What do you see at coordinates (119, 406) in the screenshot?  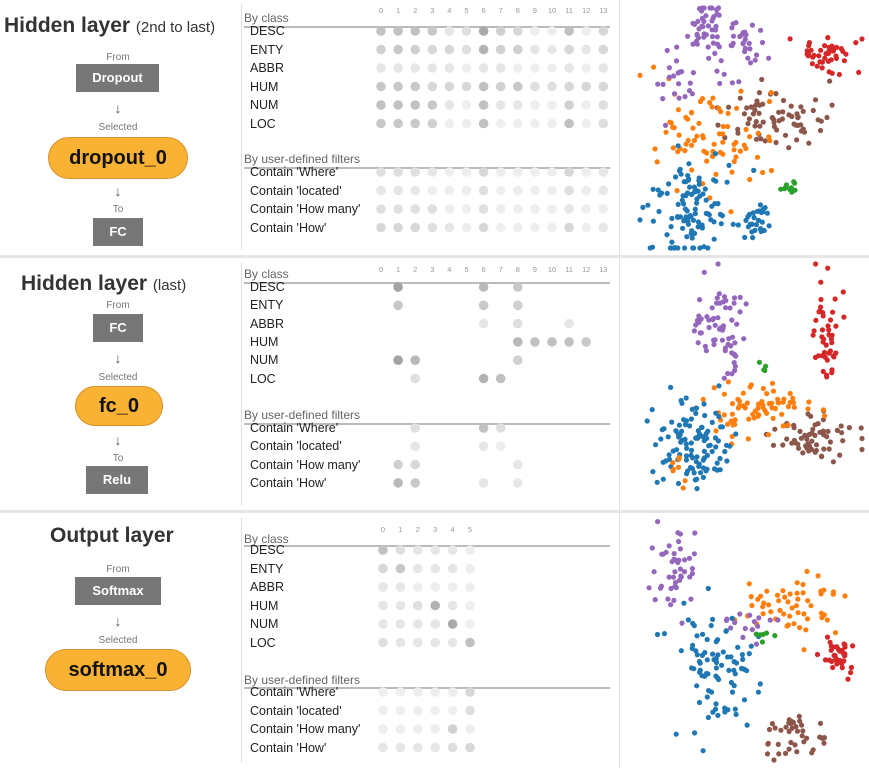 I see `selected-node-pill: fc_0` at bounding box center [119, 406].